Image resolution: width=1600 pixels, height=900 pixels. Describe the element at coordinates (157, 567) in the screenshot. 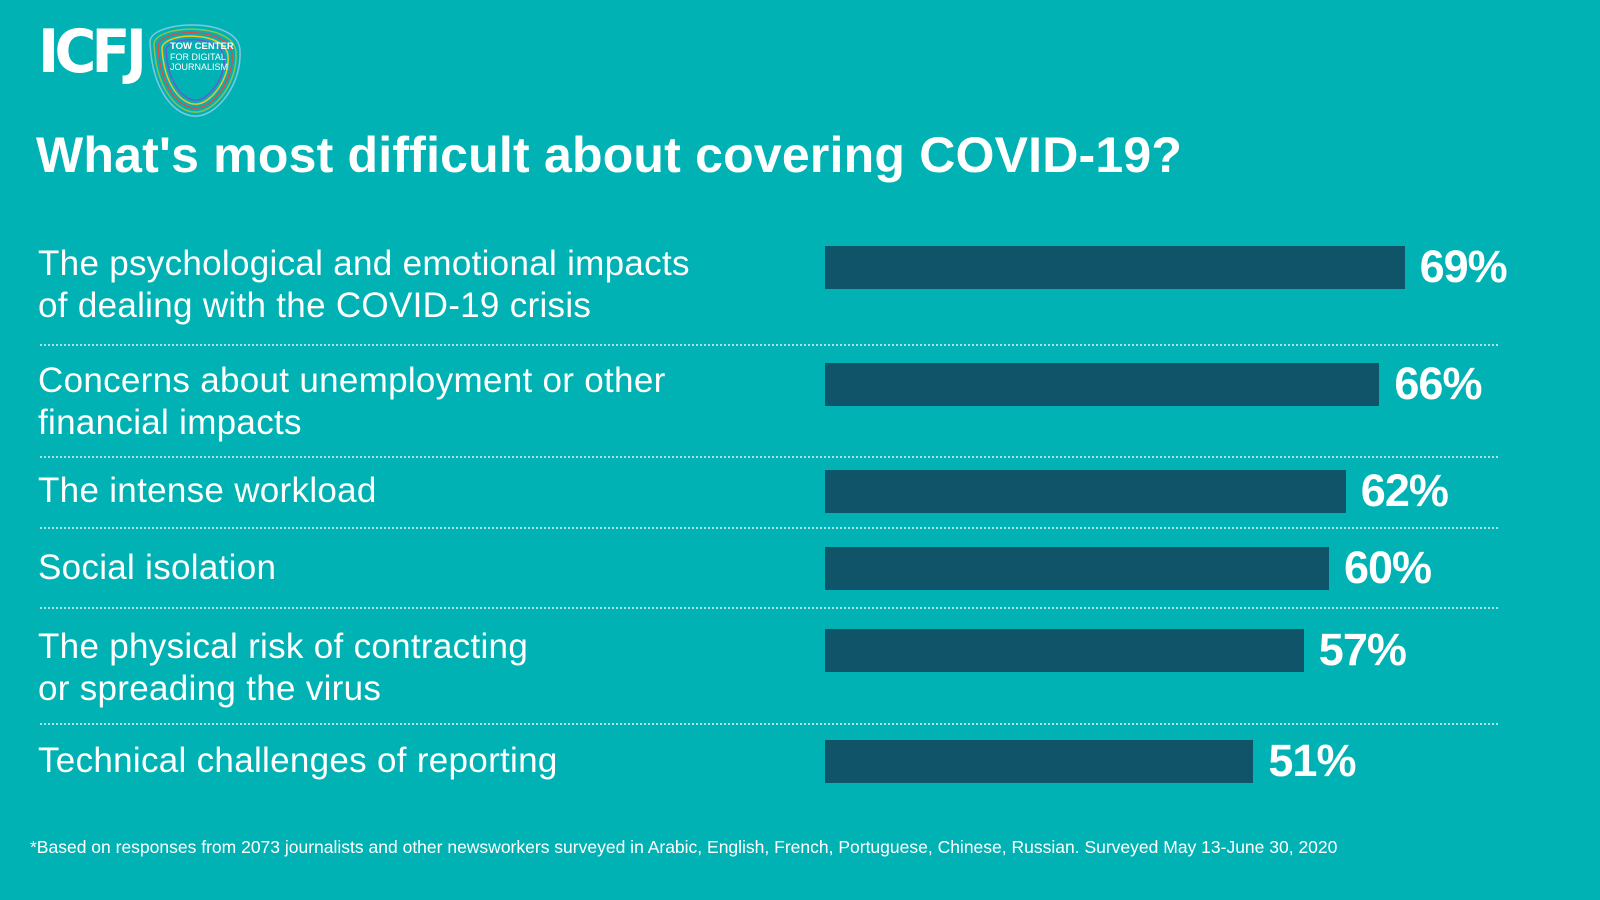

I see `category-label: Social isolation` at that location.